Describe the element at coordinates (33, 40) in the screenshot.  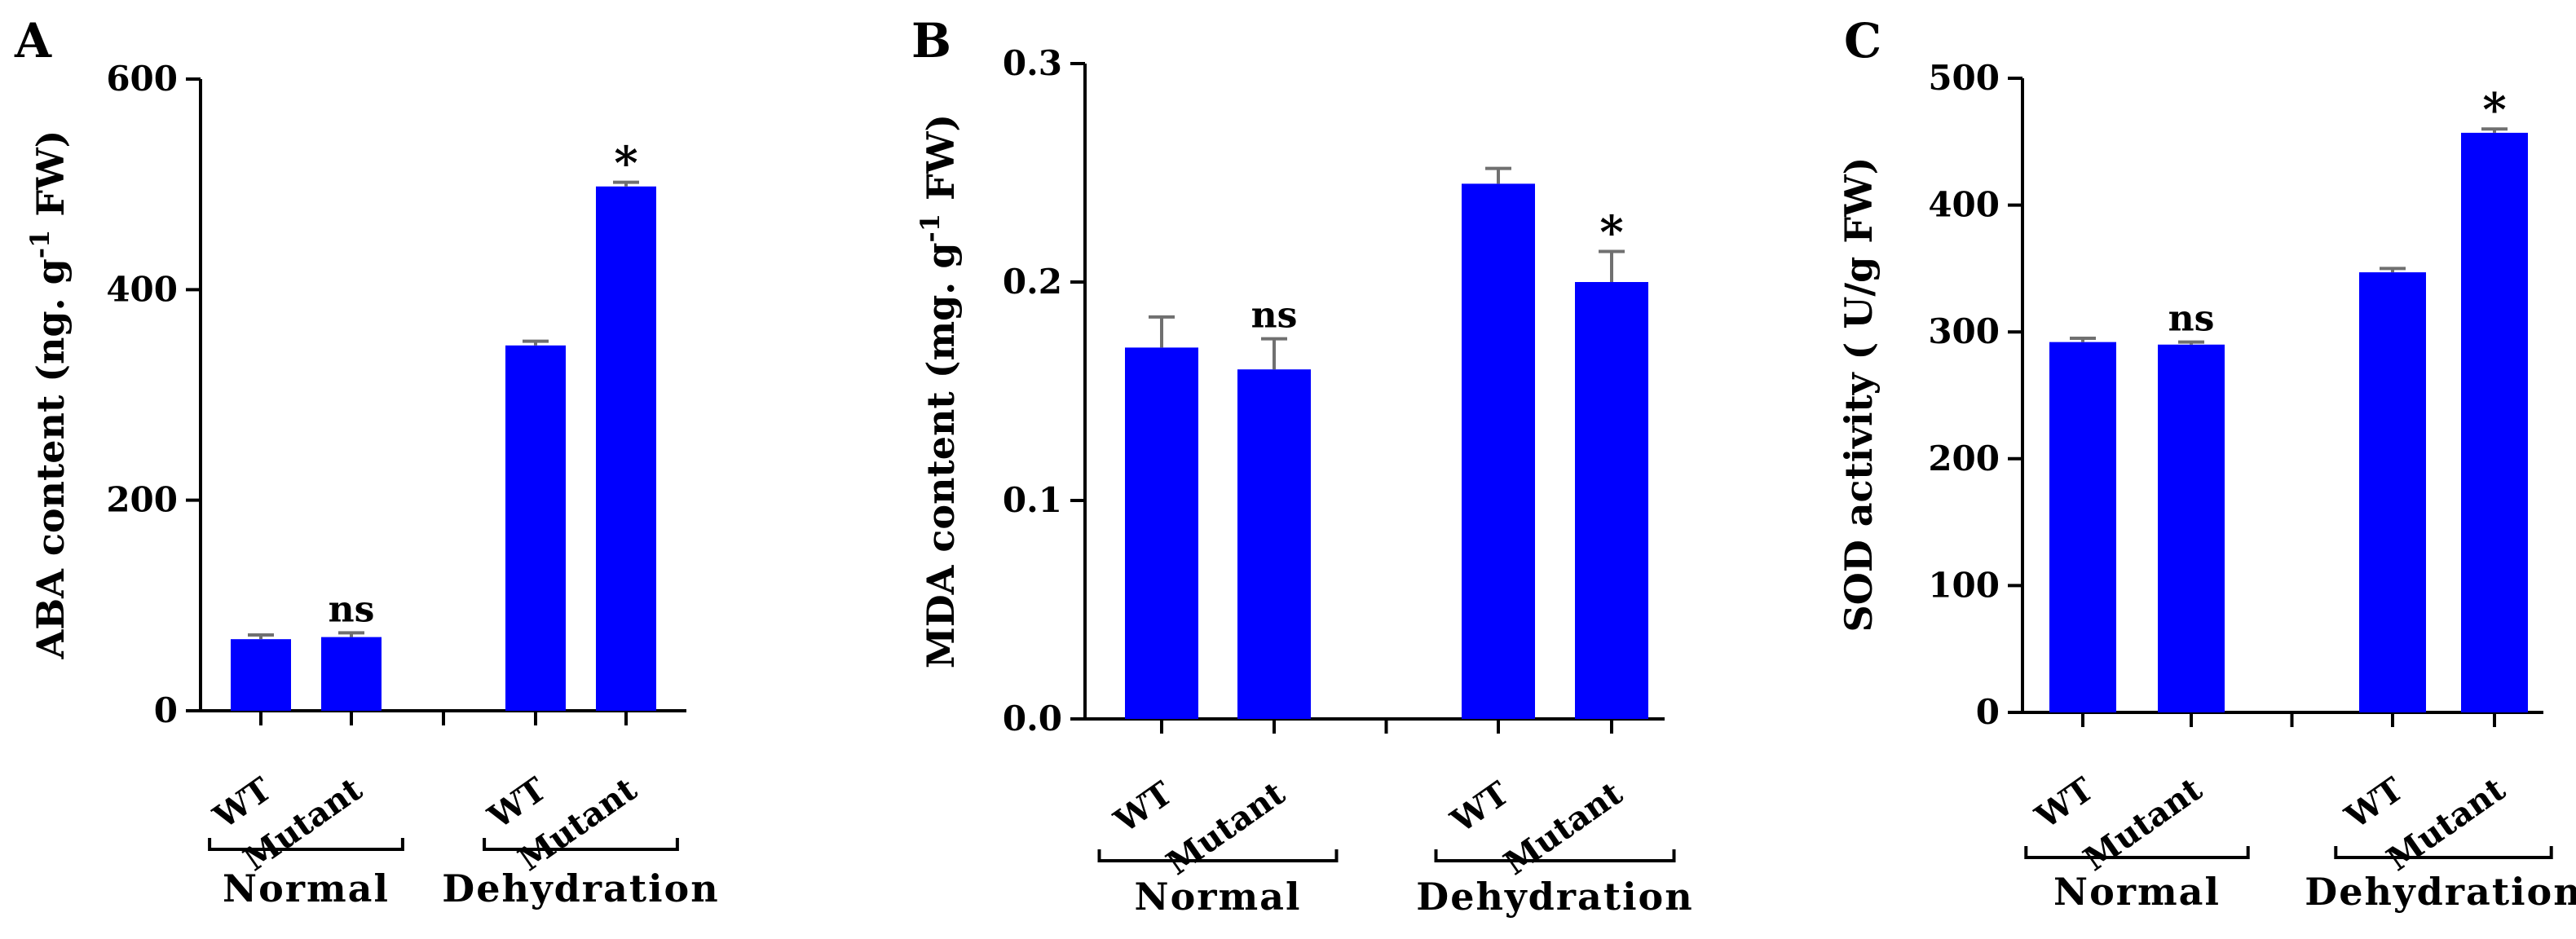
I see `panel-letter: A` at that location.